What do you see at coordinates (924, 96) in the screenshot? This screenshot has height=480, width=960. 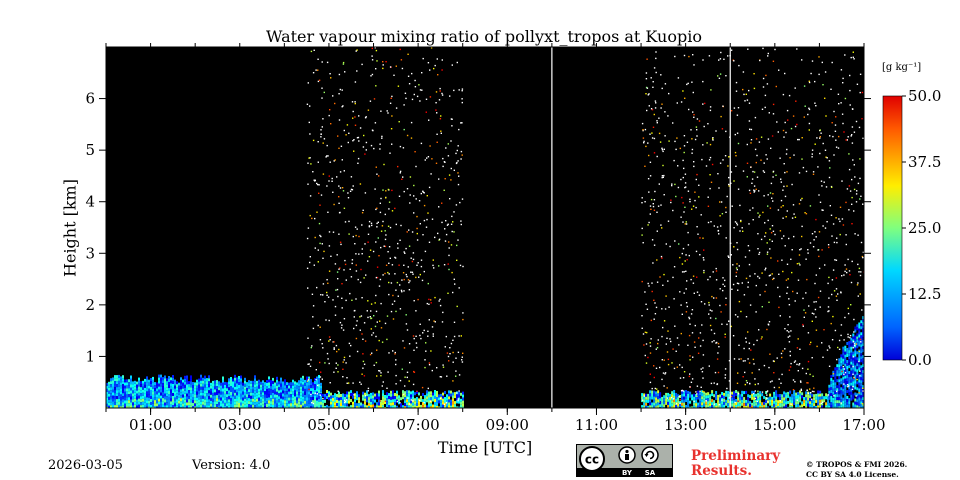 I see `colorbar-tick-label: 50.0` at bounding box center [924, 96].